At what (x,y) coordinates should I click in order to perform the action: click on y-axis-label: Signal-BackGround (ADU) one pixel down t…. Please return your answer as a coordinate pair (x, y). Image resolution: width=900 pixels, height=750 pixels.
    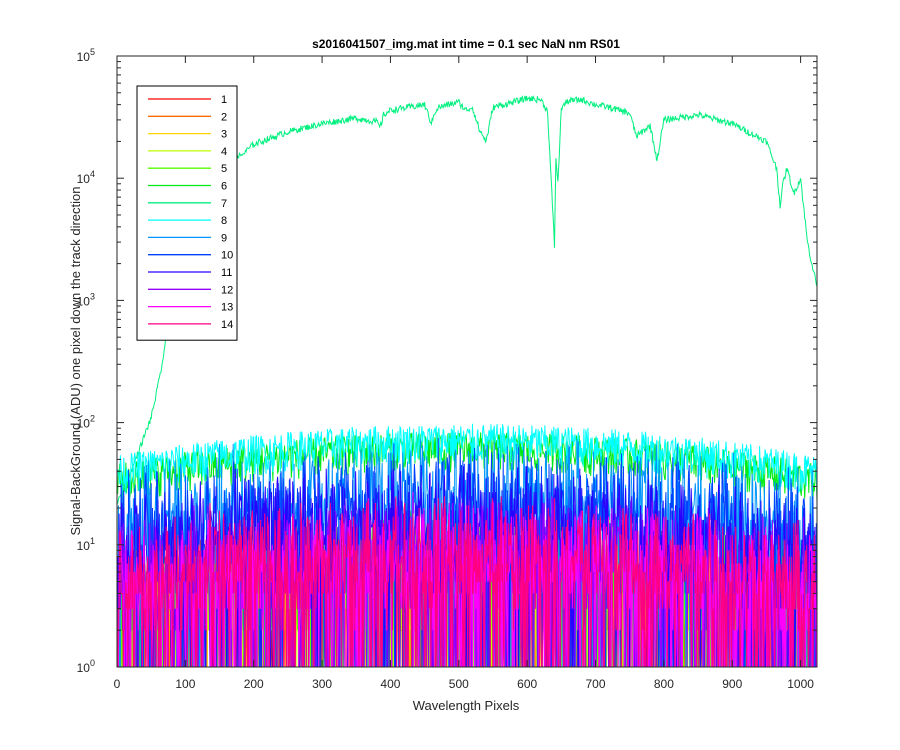
    Looking at the image, I should click on (75, 360).